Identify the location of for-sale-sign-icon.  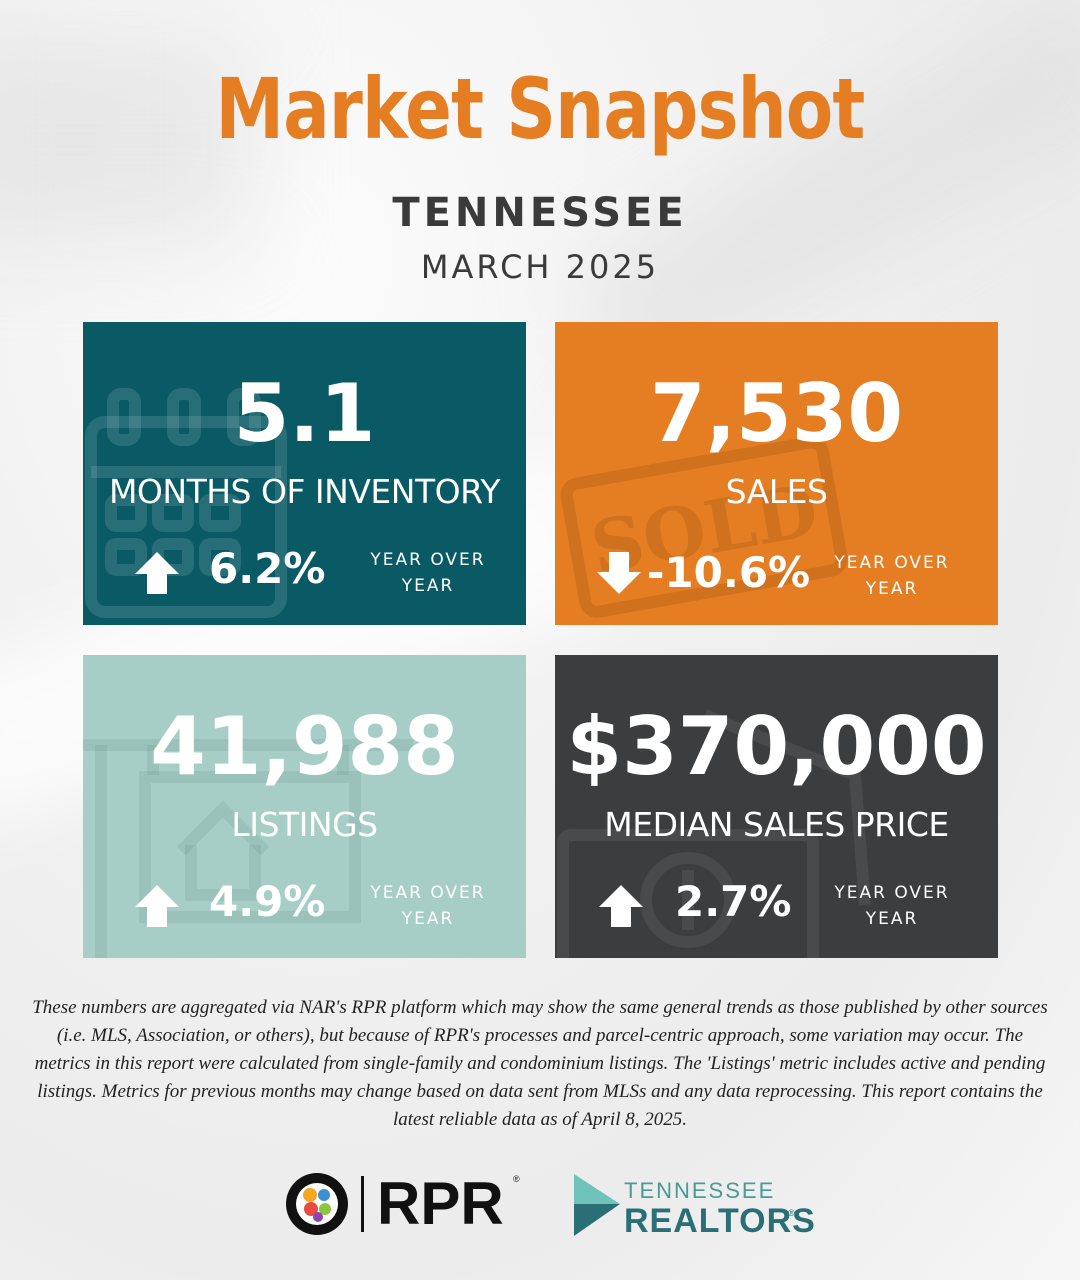
(248, 848).